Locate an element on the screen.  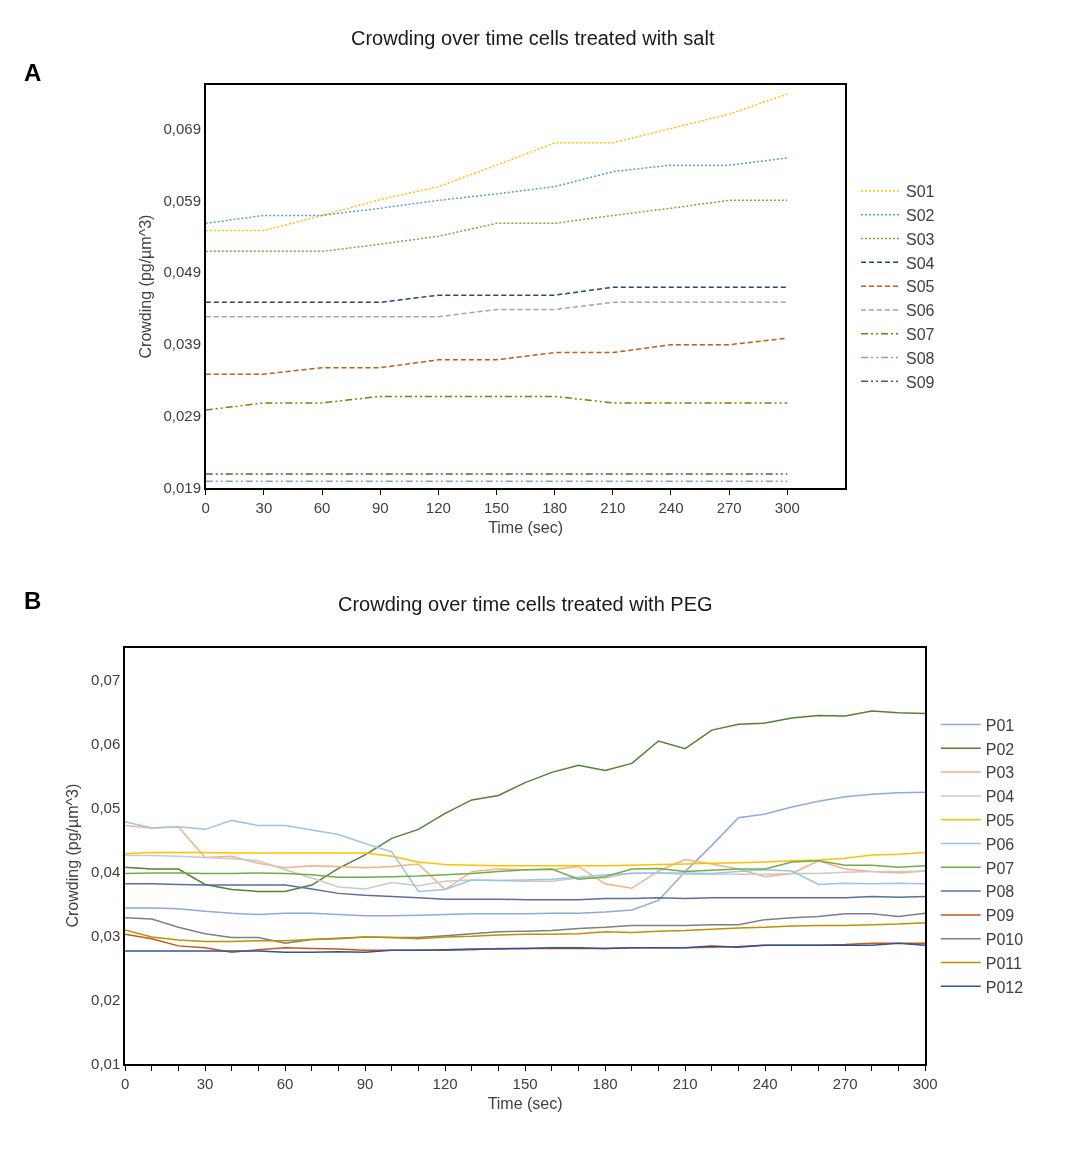
y-tick-label: 0,05 is located at coordinates (106, 807).